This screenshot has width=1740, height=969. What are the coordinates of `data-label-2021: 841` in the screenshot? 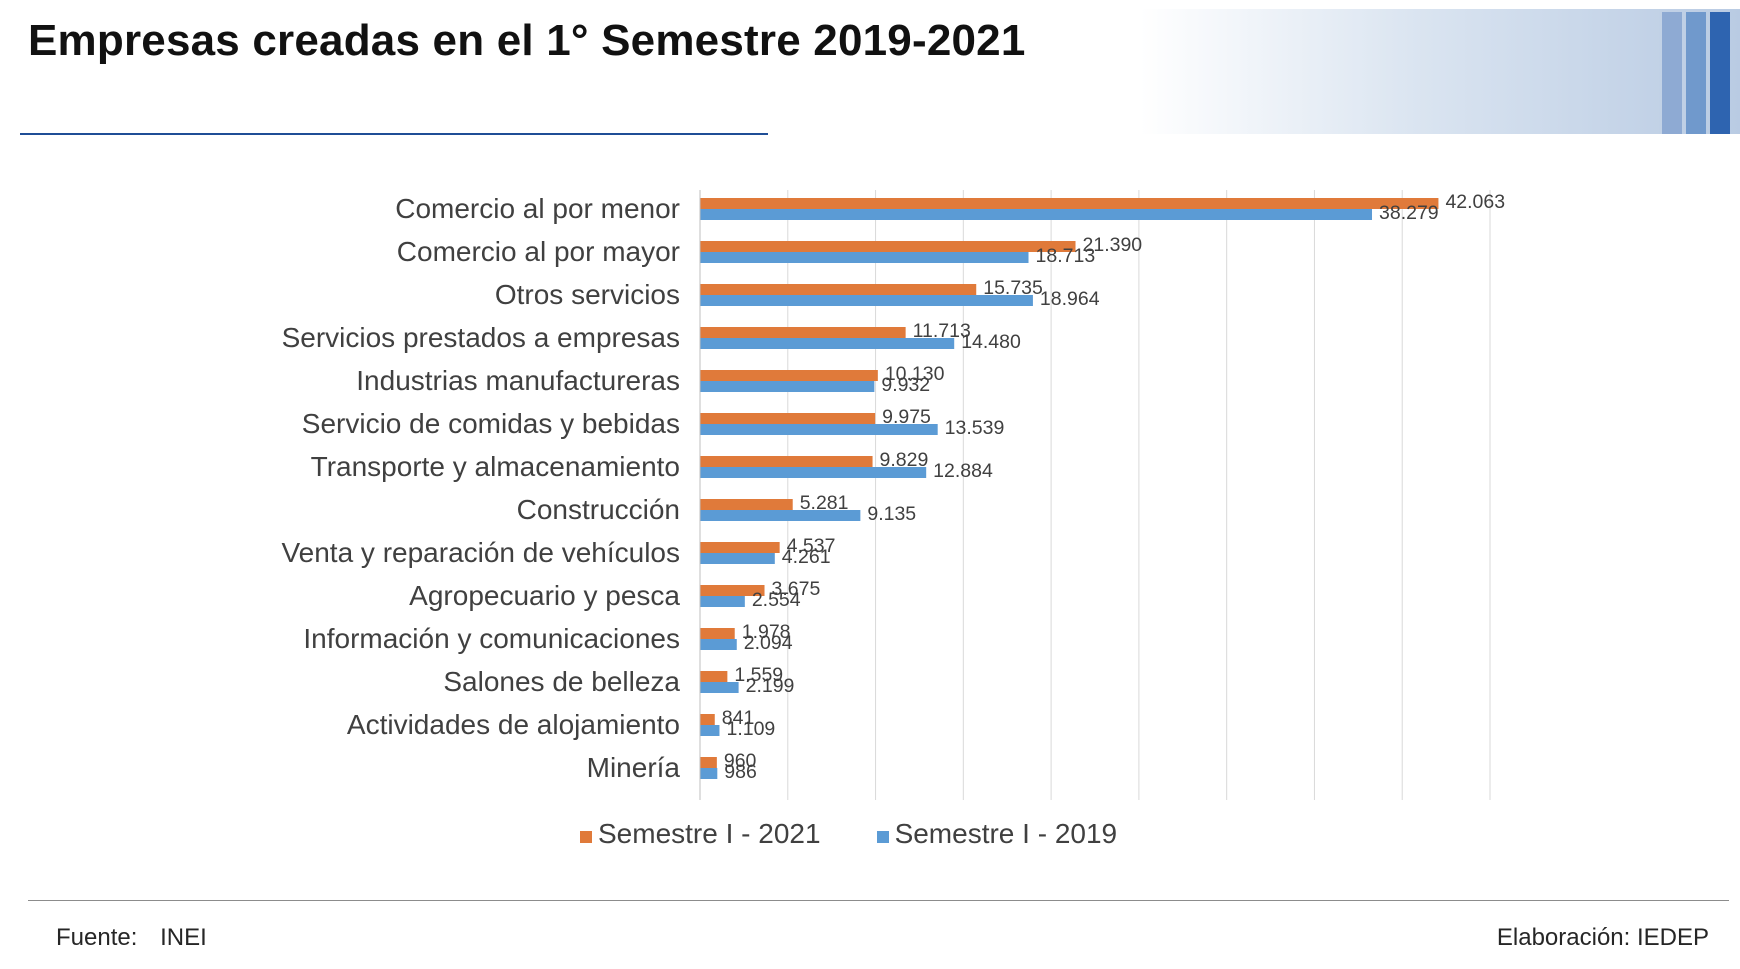 It's located at (738, 718).